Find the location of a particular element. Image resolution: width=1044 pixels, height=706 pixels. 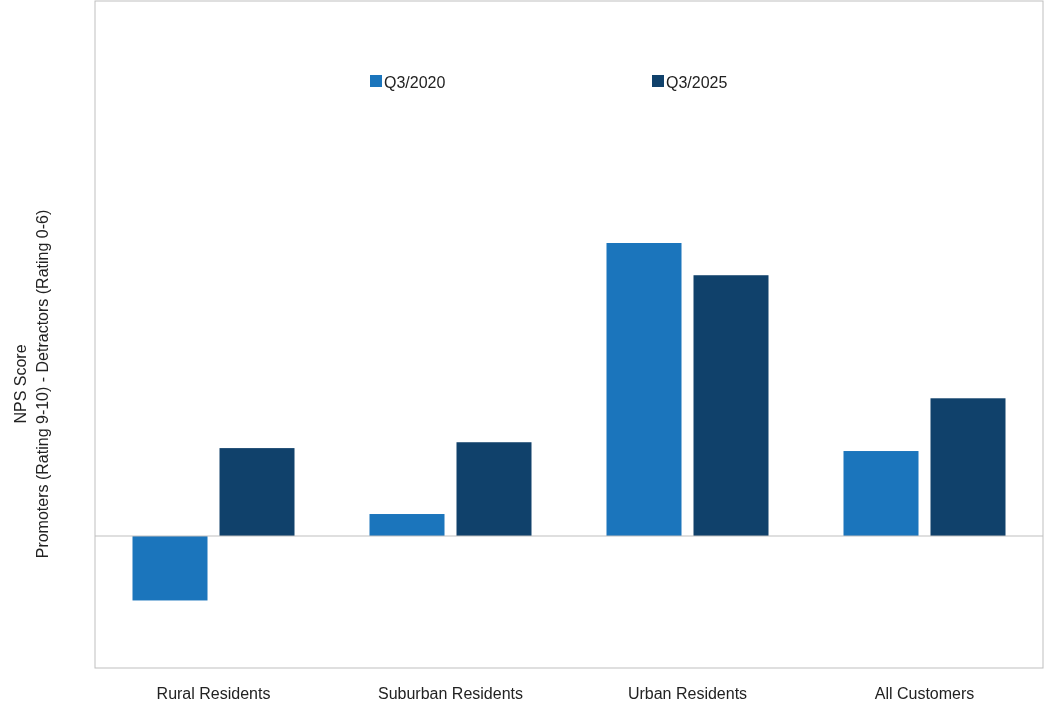

x-tick-label: Rural Residents is located at coordinates (213, 693).